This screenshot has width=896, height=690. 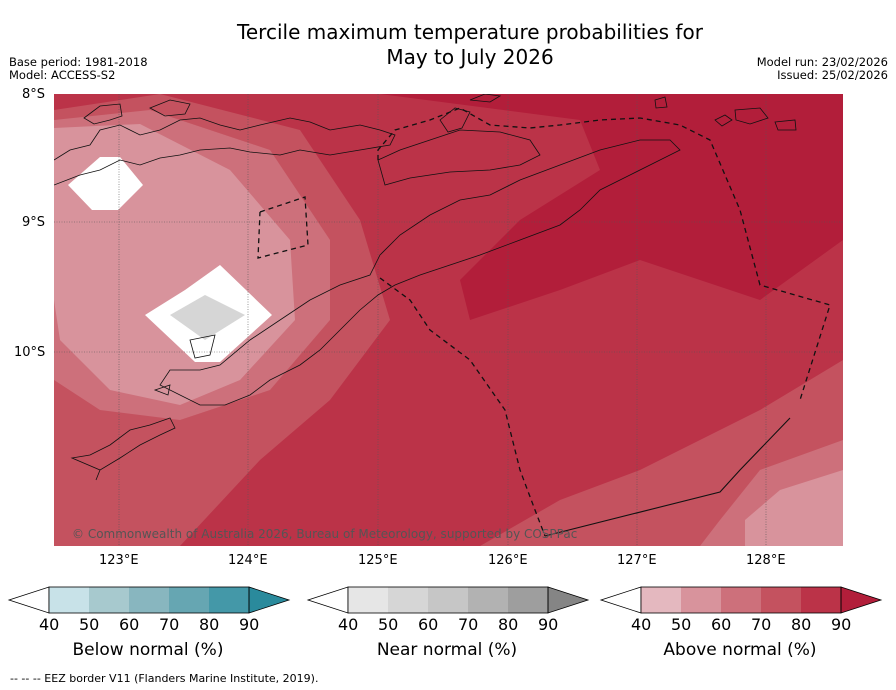 What do you see at coordinates (78, 62) in the screenshot?
I see `base-period: Base period: 1981-2018` at bounding box center [78, 62].